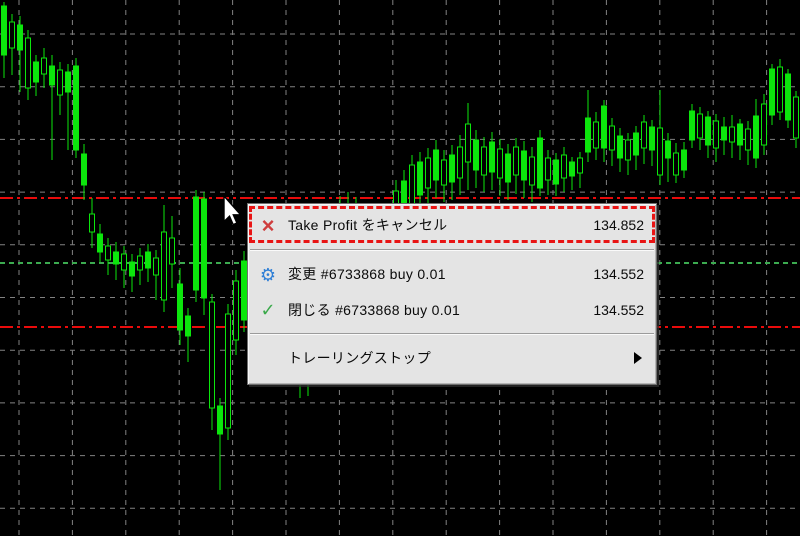 The height and width of the screenshot is (536, 800). Describe the element at coordinates (374, 310) in the screenshot. I see `menu-item-label: 閉じる #6733868 buy 0.01` at that location.